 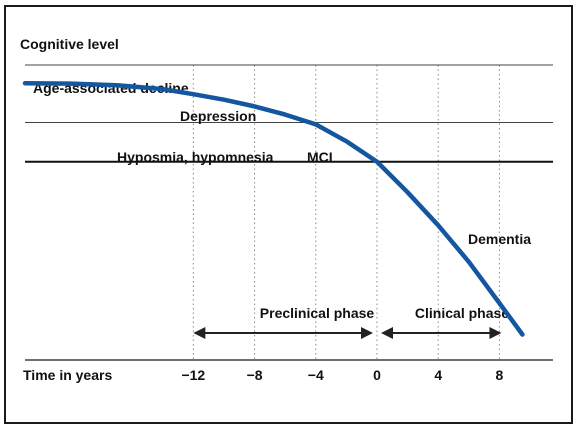 What do you see at coordinates (67, 375) in the screenshot?
I see `x-axis-label: Time in years` at bounding box center [67, 375].